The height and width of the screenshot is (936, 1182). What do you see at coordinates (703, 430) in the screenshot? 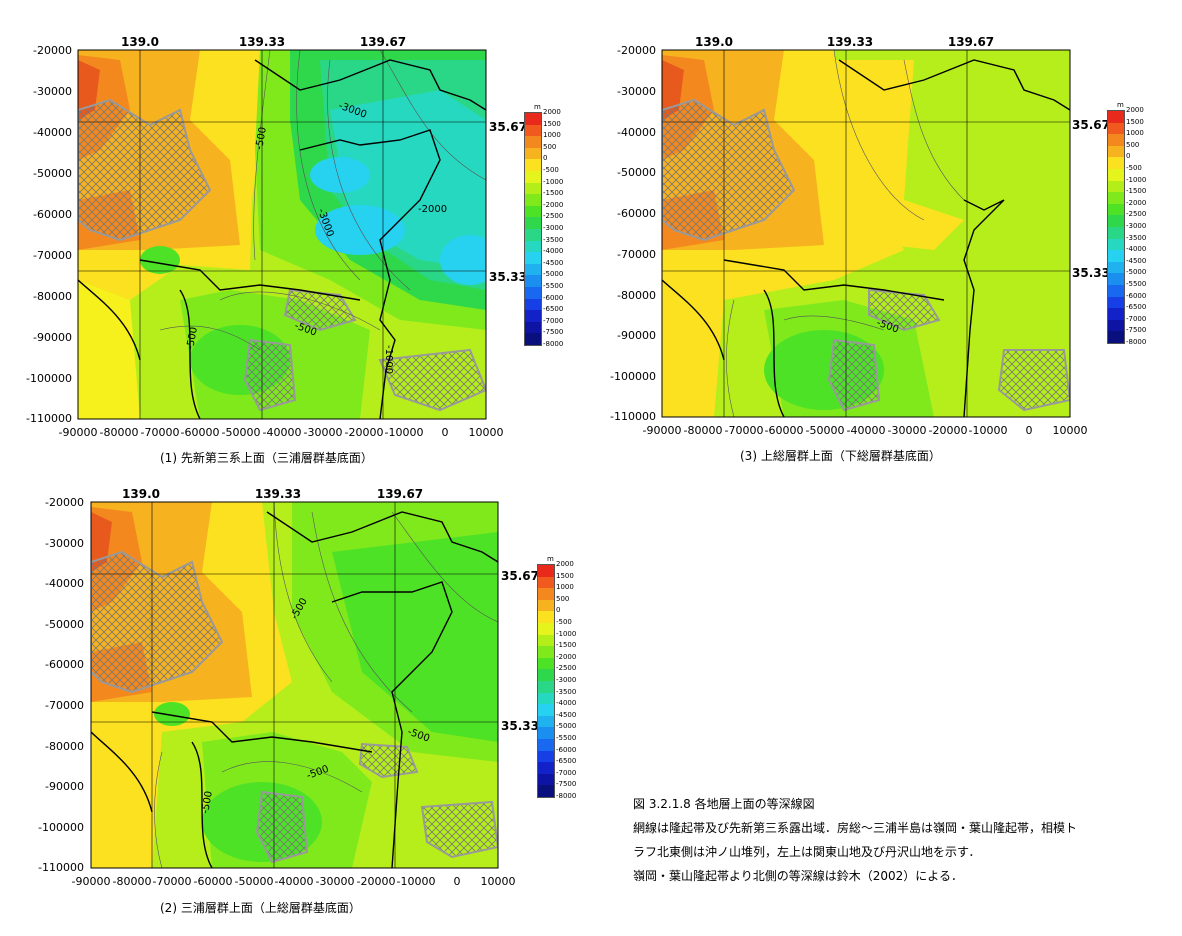
I see `x-tick: -80000` at bounding box center [703, 430].